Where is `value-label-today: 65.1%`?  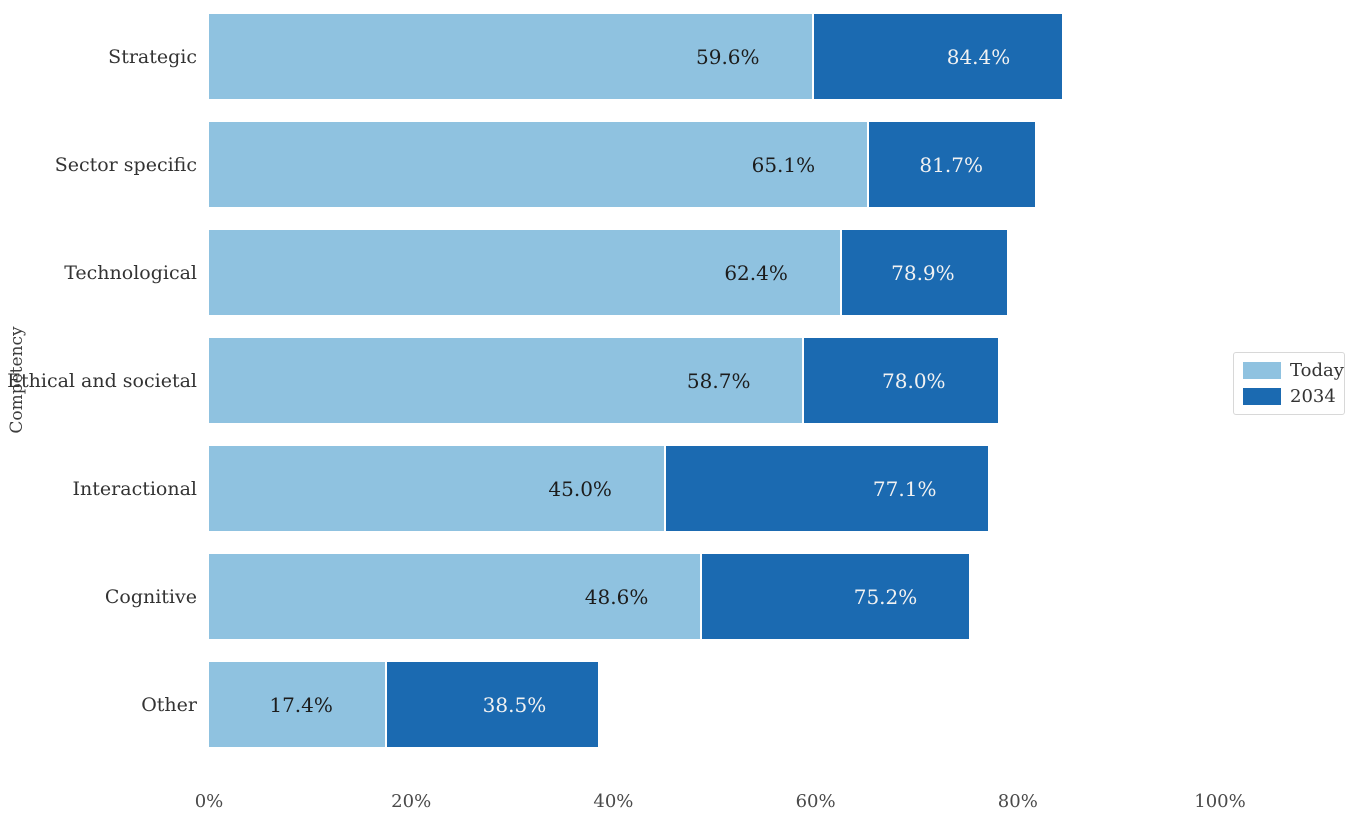
value-label-today: 65.1% is located at coordinates (783, 164).